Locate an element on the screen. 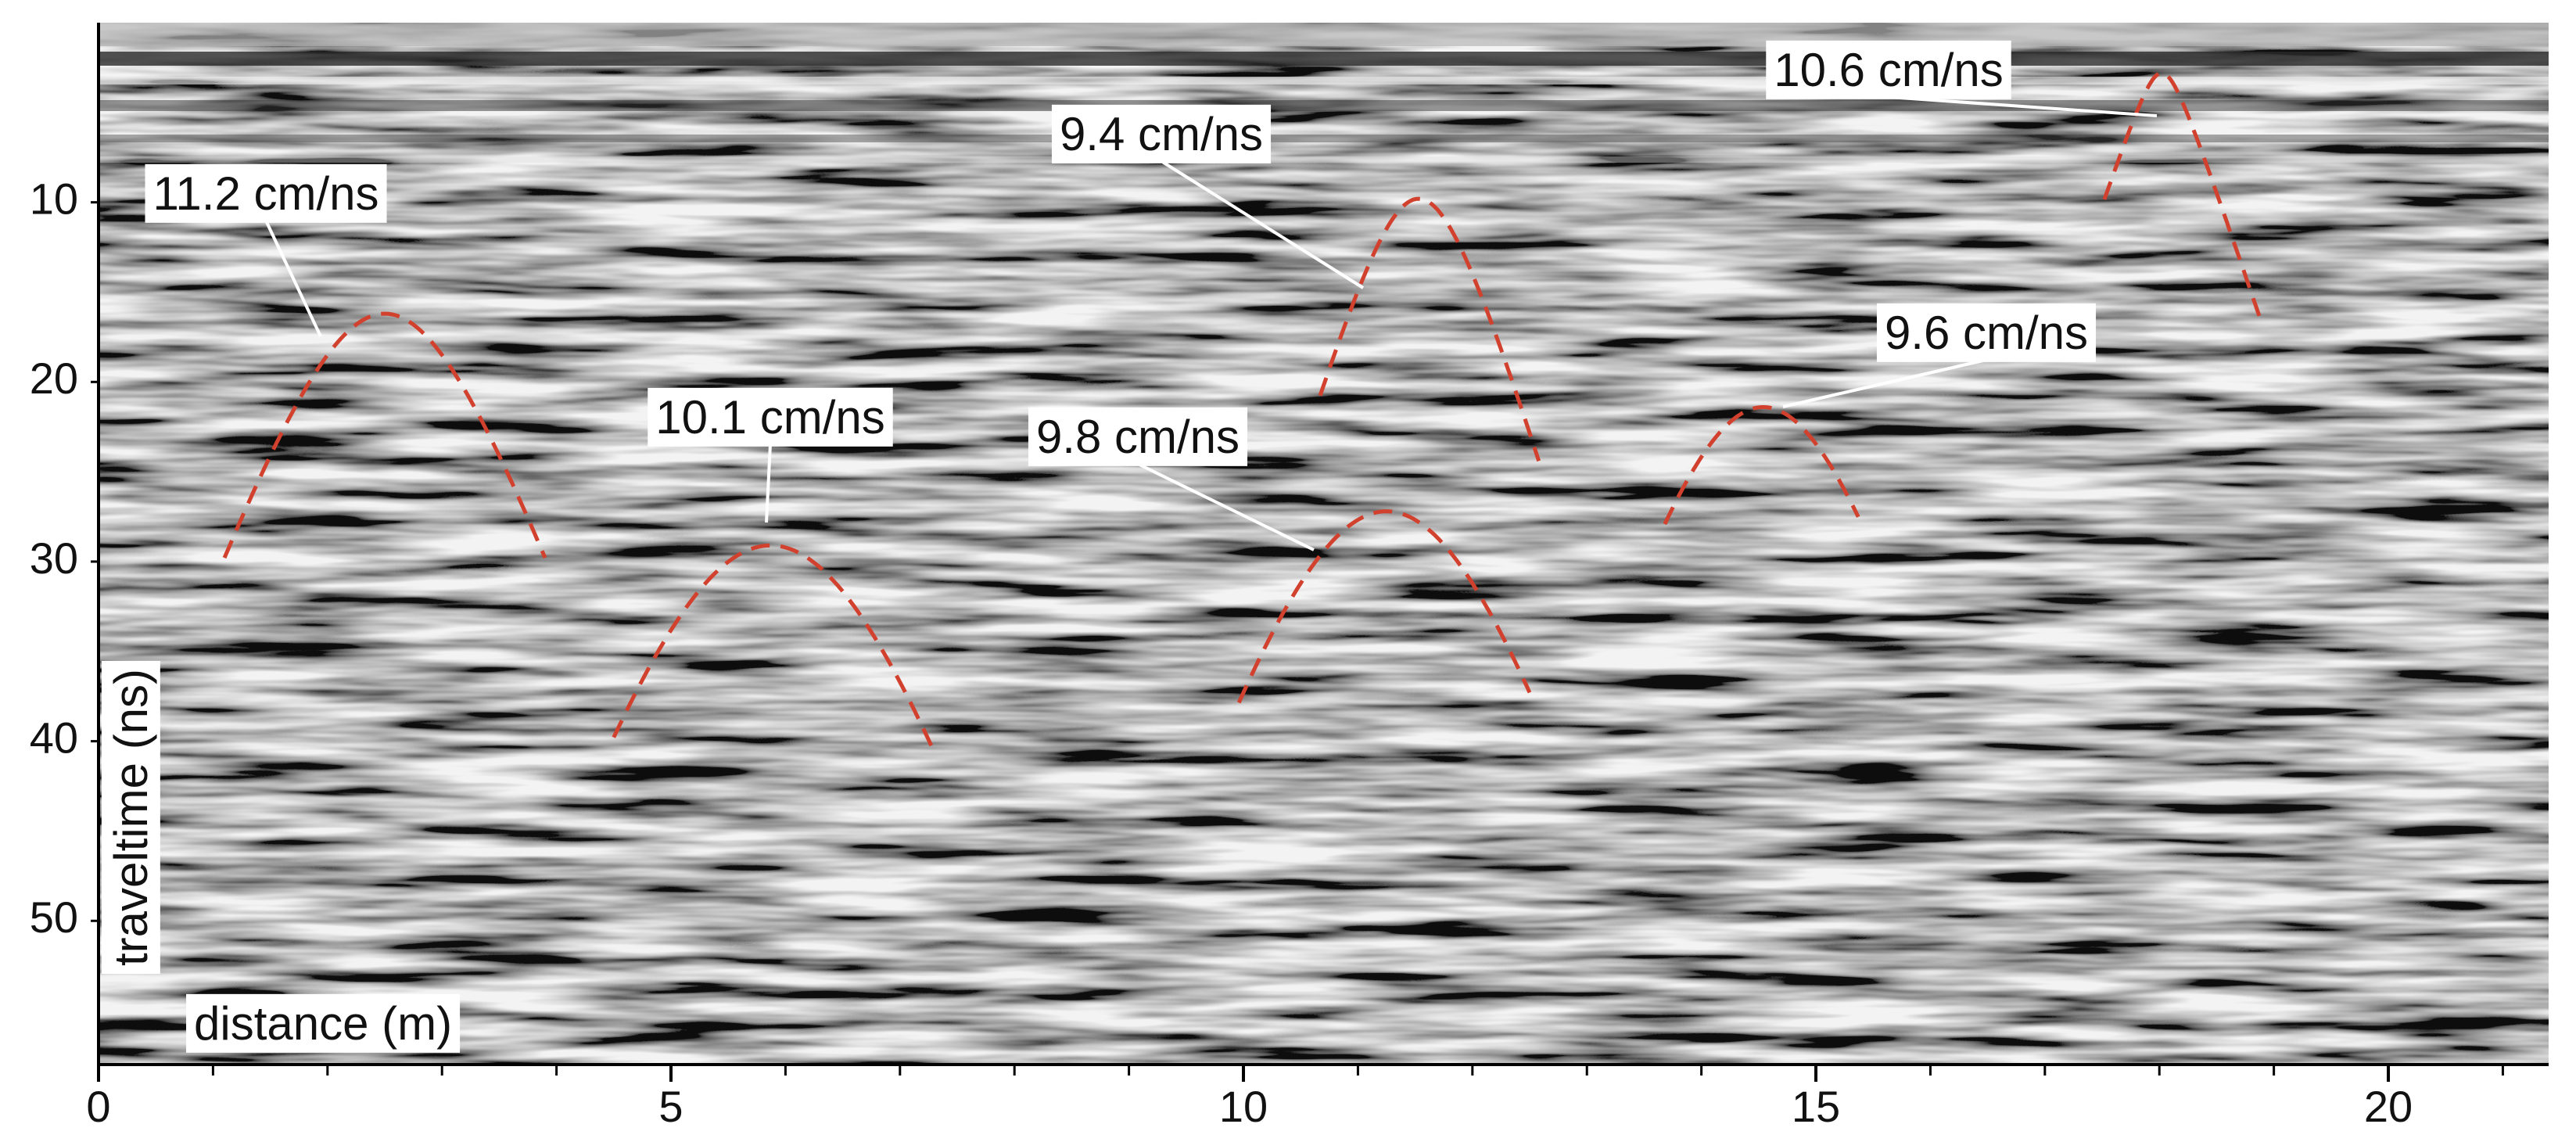  velocity-label: 10.6 cm/ns is located at coordinates (1888, 70).